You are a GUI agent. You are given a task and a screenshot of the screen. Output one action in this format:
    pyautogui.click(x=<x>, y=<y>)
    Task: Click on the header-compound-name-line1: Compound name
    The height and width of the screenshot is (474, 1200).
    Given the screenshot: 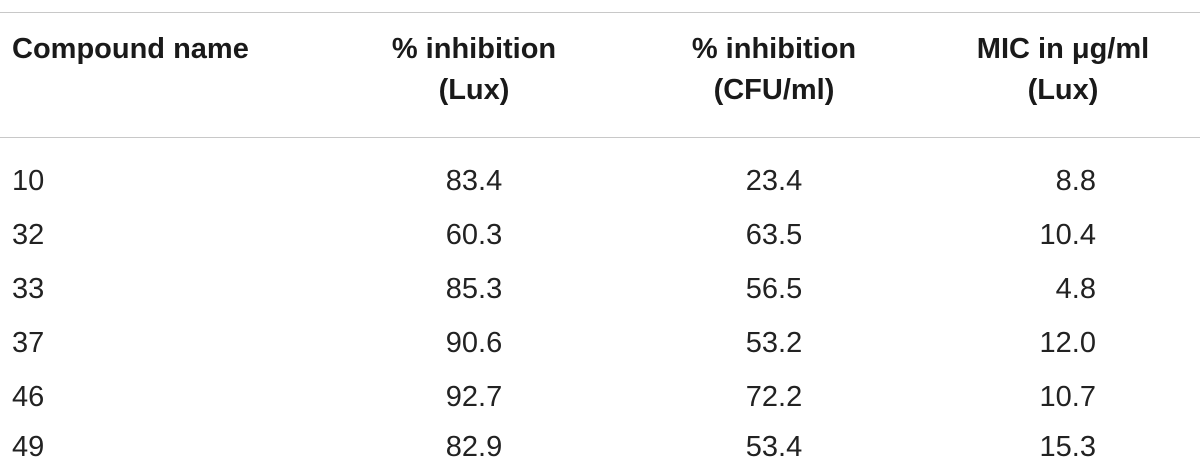 What is the action you would take?
    pyautogui.click(x=130, y=49)
    